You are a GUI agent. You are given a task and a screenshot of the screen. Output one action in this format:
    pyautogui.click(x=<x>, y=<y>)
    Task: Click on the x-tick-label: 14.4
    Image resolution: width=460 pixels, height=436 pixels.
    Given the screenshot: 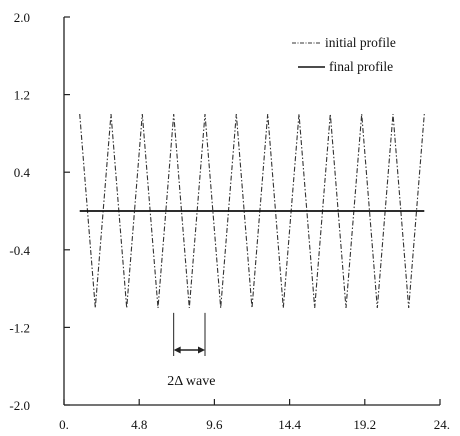 What is the action you would take?
    pyautogui.click(x=289, y=424)
    